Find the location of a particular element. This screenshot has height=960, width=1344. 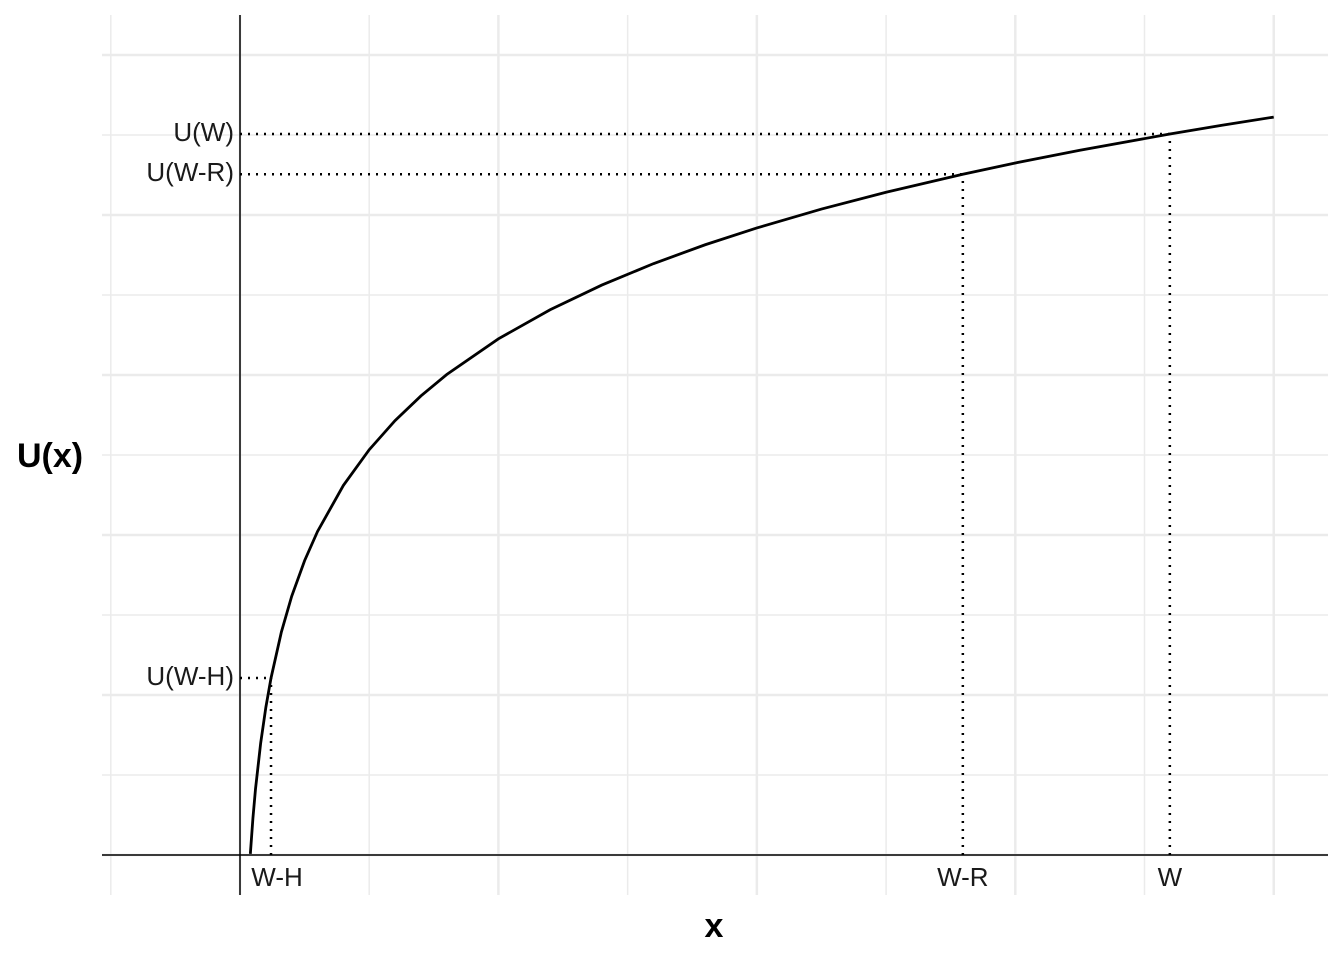

y-axis-label: U(x) is located at coordinates (50, 456).